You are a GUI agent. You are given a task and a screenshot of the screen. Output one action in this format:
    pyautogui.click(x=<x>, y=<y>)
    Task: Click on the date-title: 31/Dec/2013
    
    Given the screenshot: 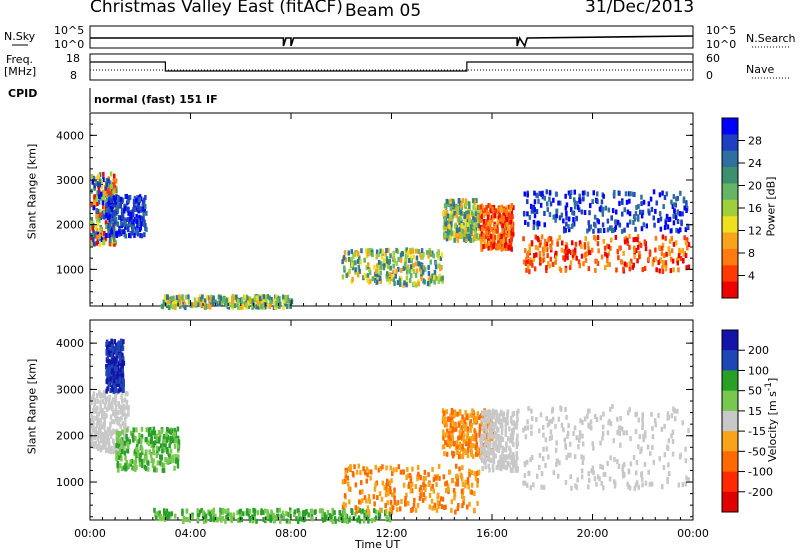 What is the action you would take?
    pyautogui.click(x=640, y=8)
    